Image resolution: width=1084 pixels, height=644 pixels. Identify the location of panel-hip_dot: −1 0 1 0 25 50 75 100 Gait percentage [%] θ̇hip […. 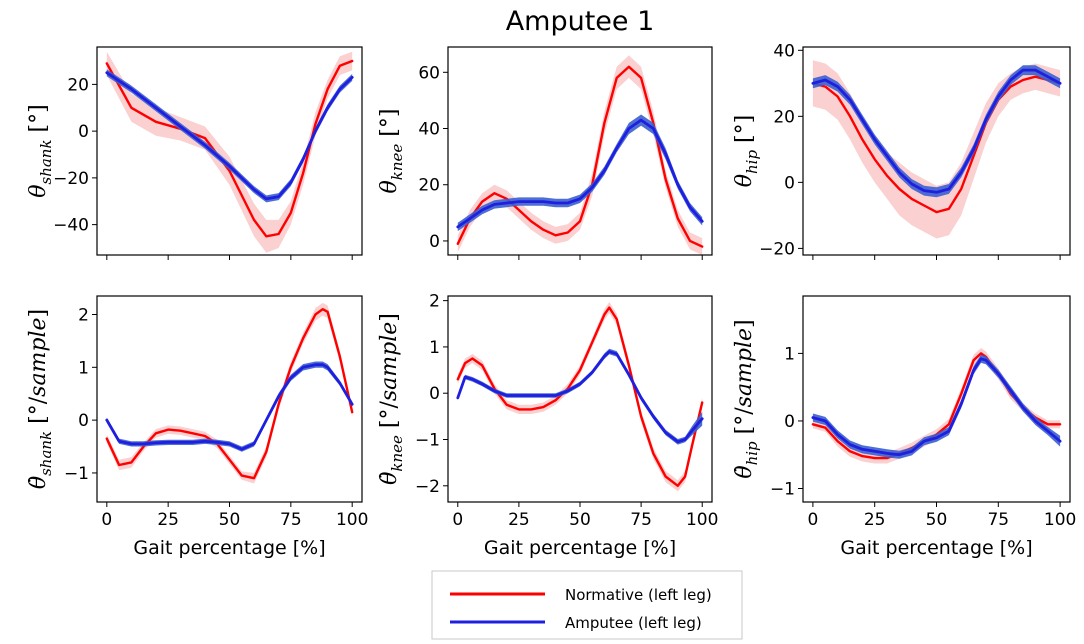
(904, 427).